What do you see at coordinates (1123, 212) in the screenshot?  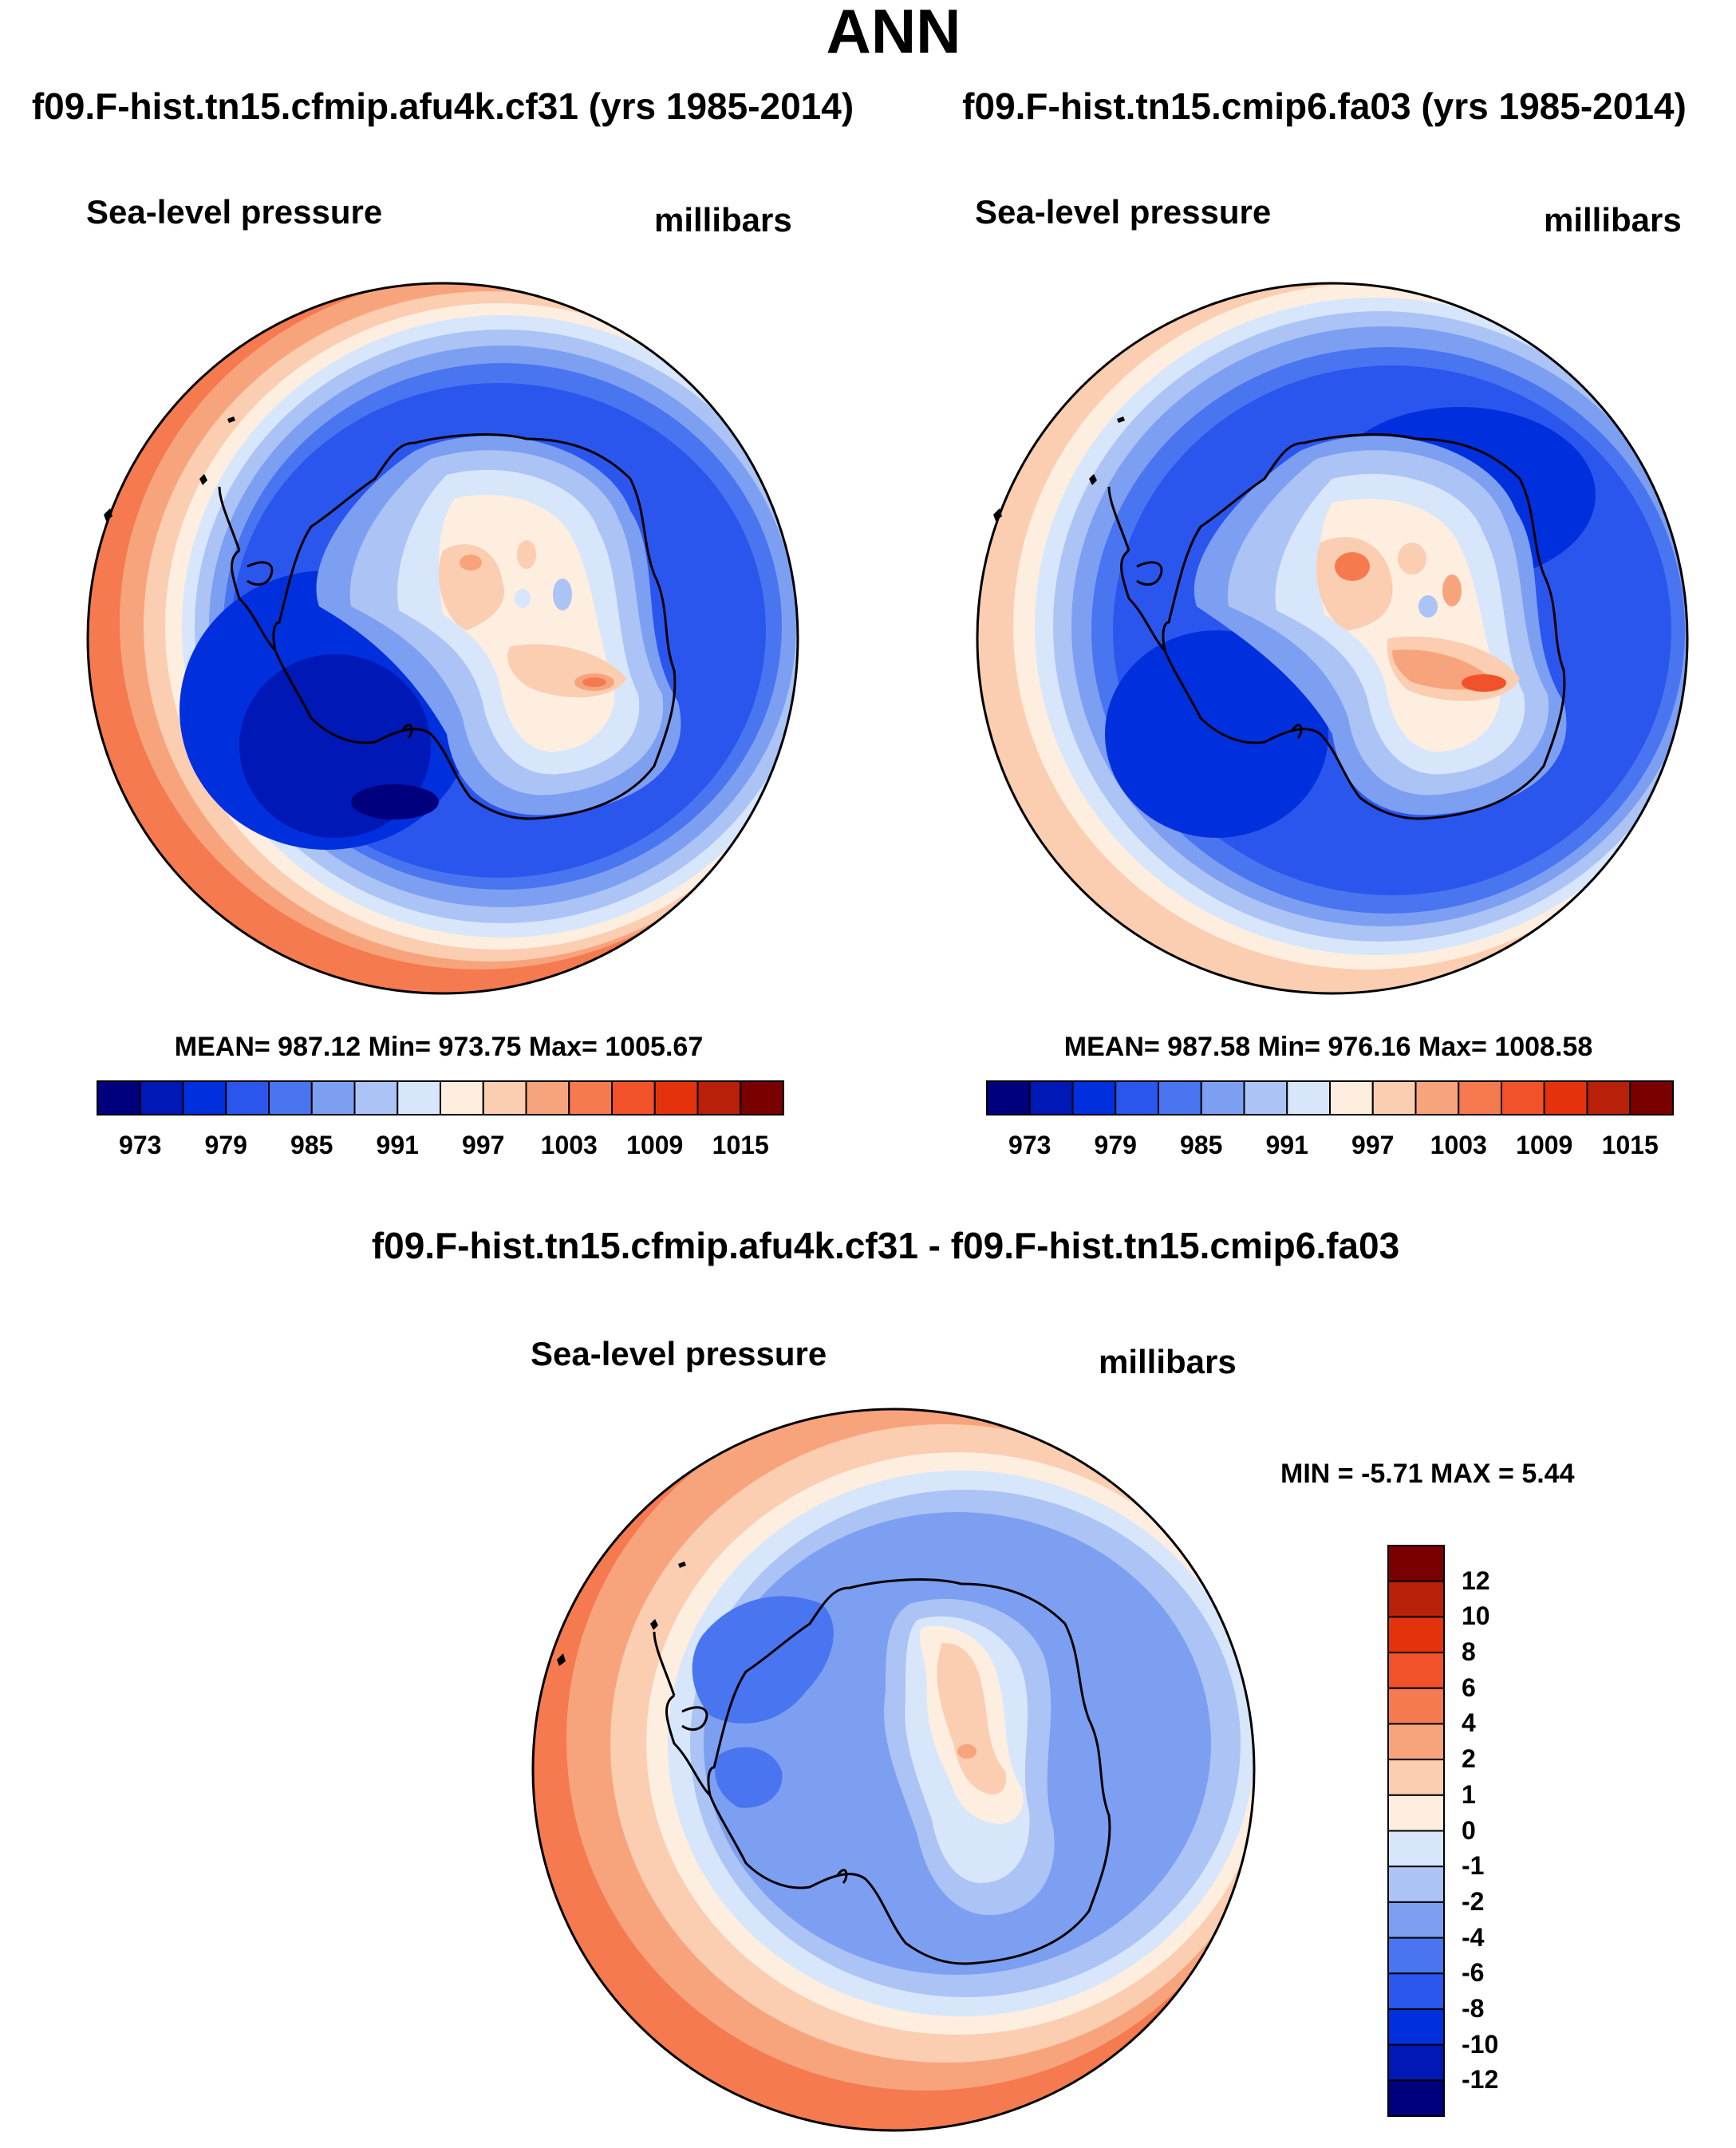 I see `panel-2-variable-label: Sea-level pressure` at bounding box center [1123, 212].